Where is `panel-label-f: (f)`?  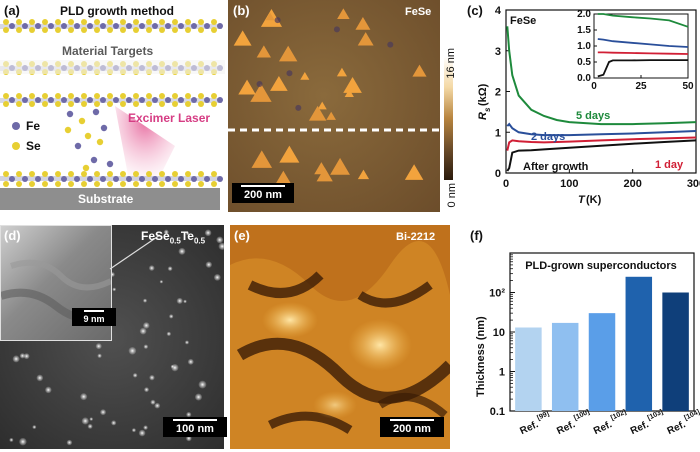
panel-label-f: (f) is located at coordinates (476, 235).